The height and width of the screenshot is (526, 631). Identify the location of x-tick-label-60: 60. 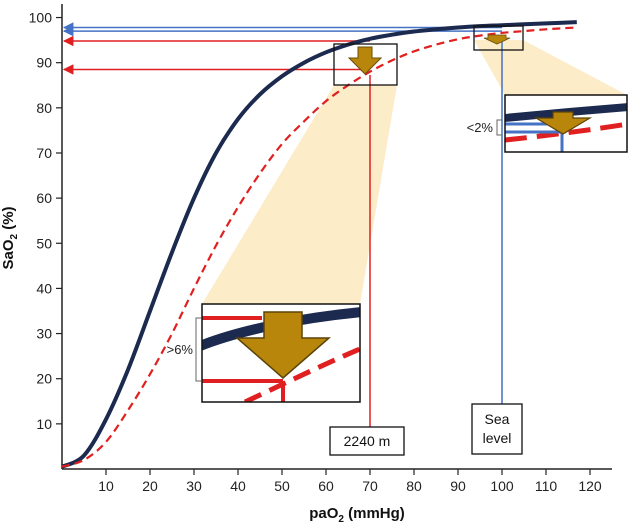
(326, 486).